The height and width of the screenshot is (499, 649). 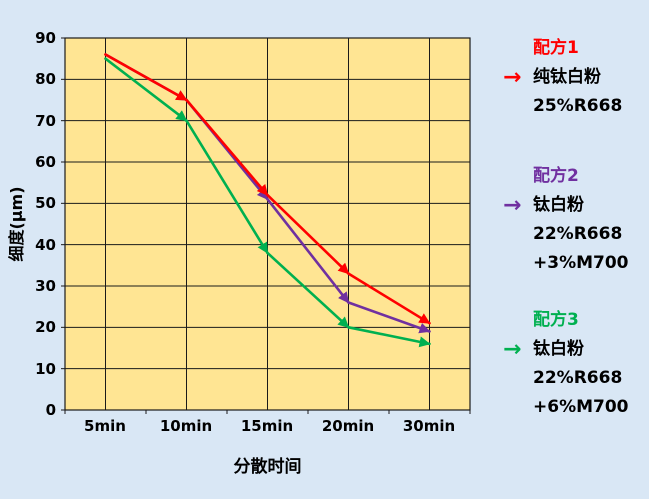 I want to click on y-tick-label: 10, so click(x=45, y=369).